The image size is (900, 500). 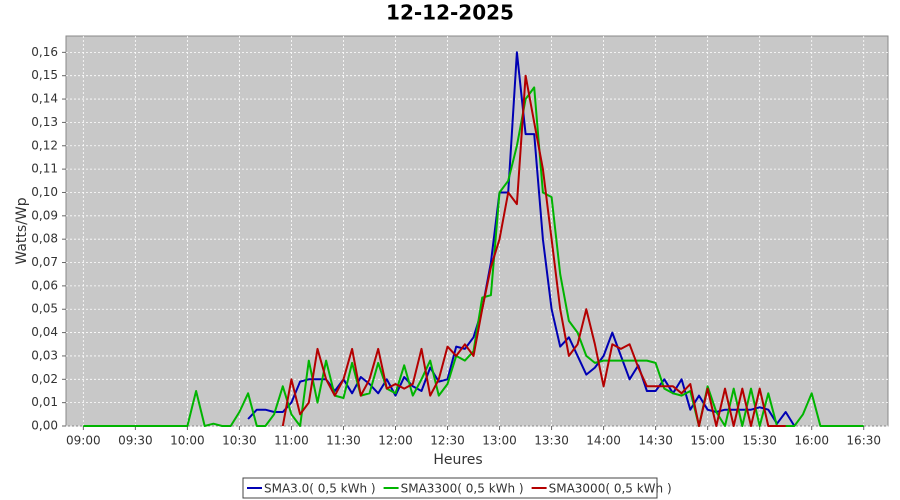 I want to click on x-tick-label: 09:00, so click(x=83, y=441).